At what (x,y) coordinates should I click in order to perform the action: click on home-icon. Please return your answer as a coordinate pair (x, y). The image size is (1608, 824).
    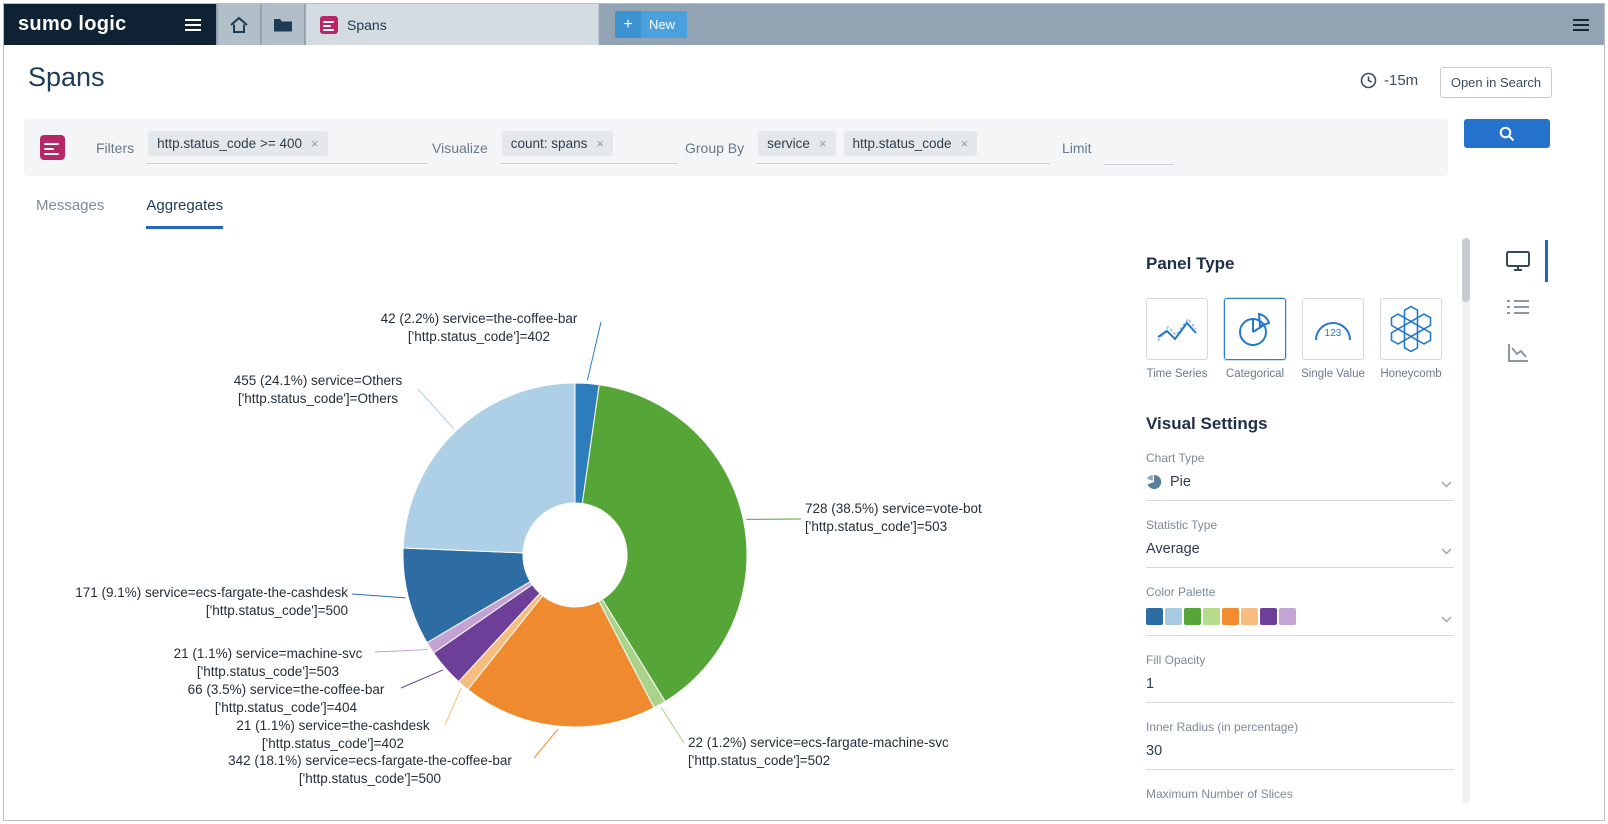
    Looking at the image, I should click on (239, 24).